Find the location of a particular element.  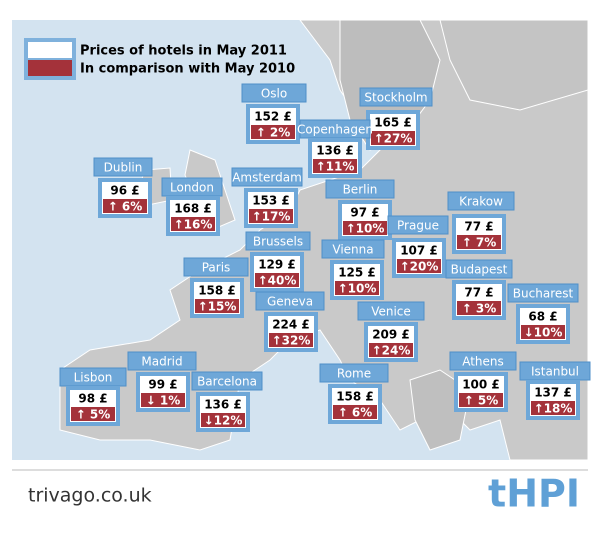

city-name: Madrid is located at coordinates (161, 362).